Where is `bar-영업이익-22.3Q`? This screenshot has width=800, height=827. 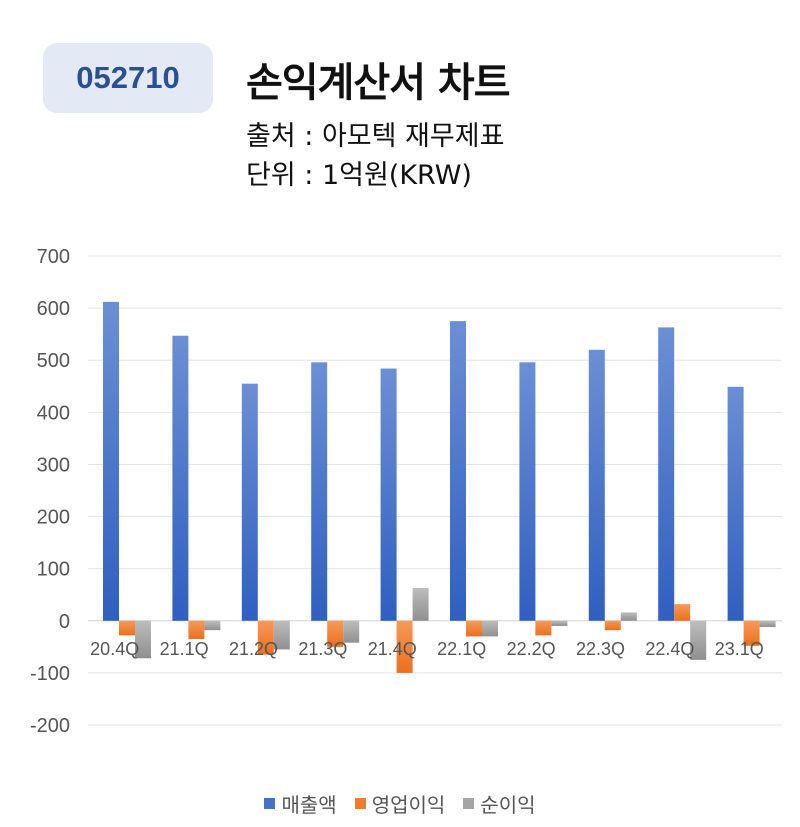
bar-영업이익-22.3Q is located at coordinates (612, 625).